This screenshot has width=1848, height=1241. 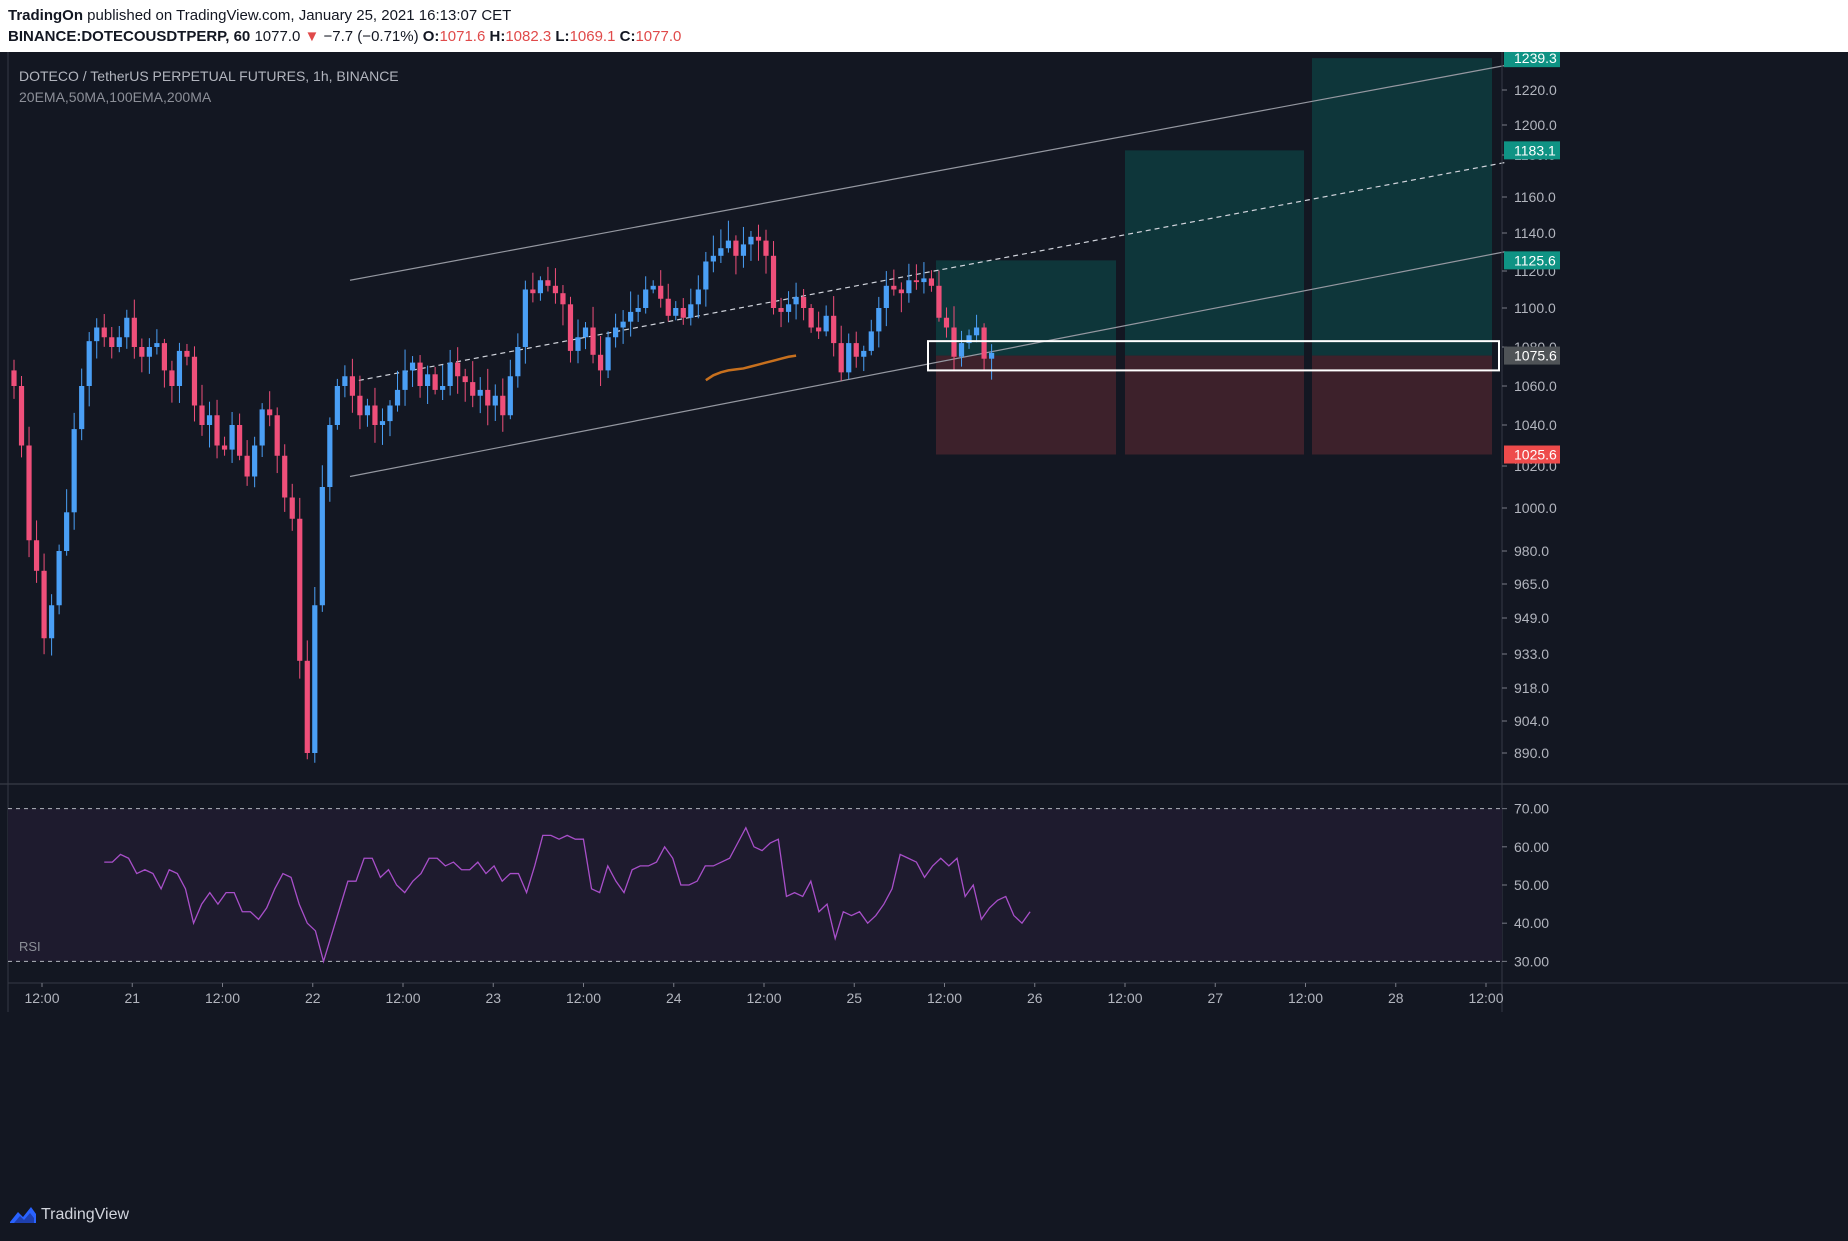 I want to click on price-tick-label: 980.0, so click(x=1531, y=551).